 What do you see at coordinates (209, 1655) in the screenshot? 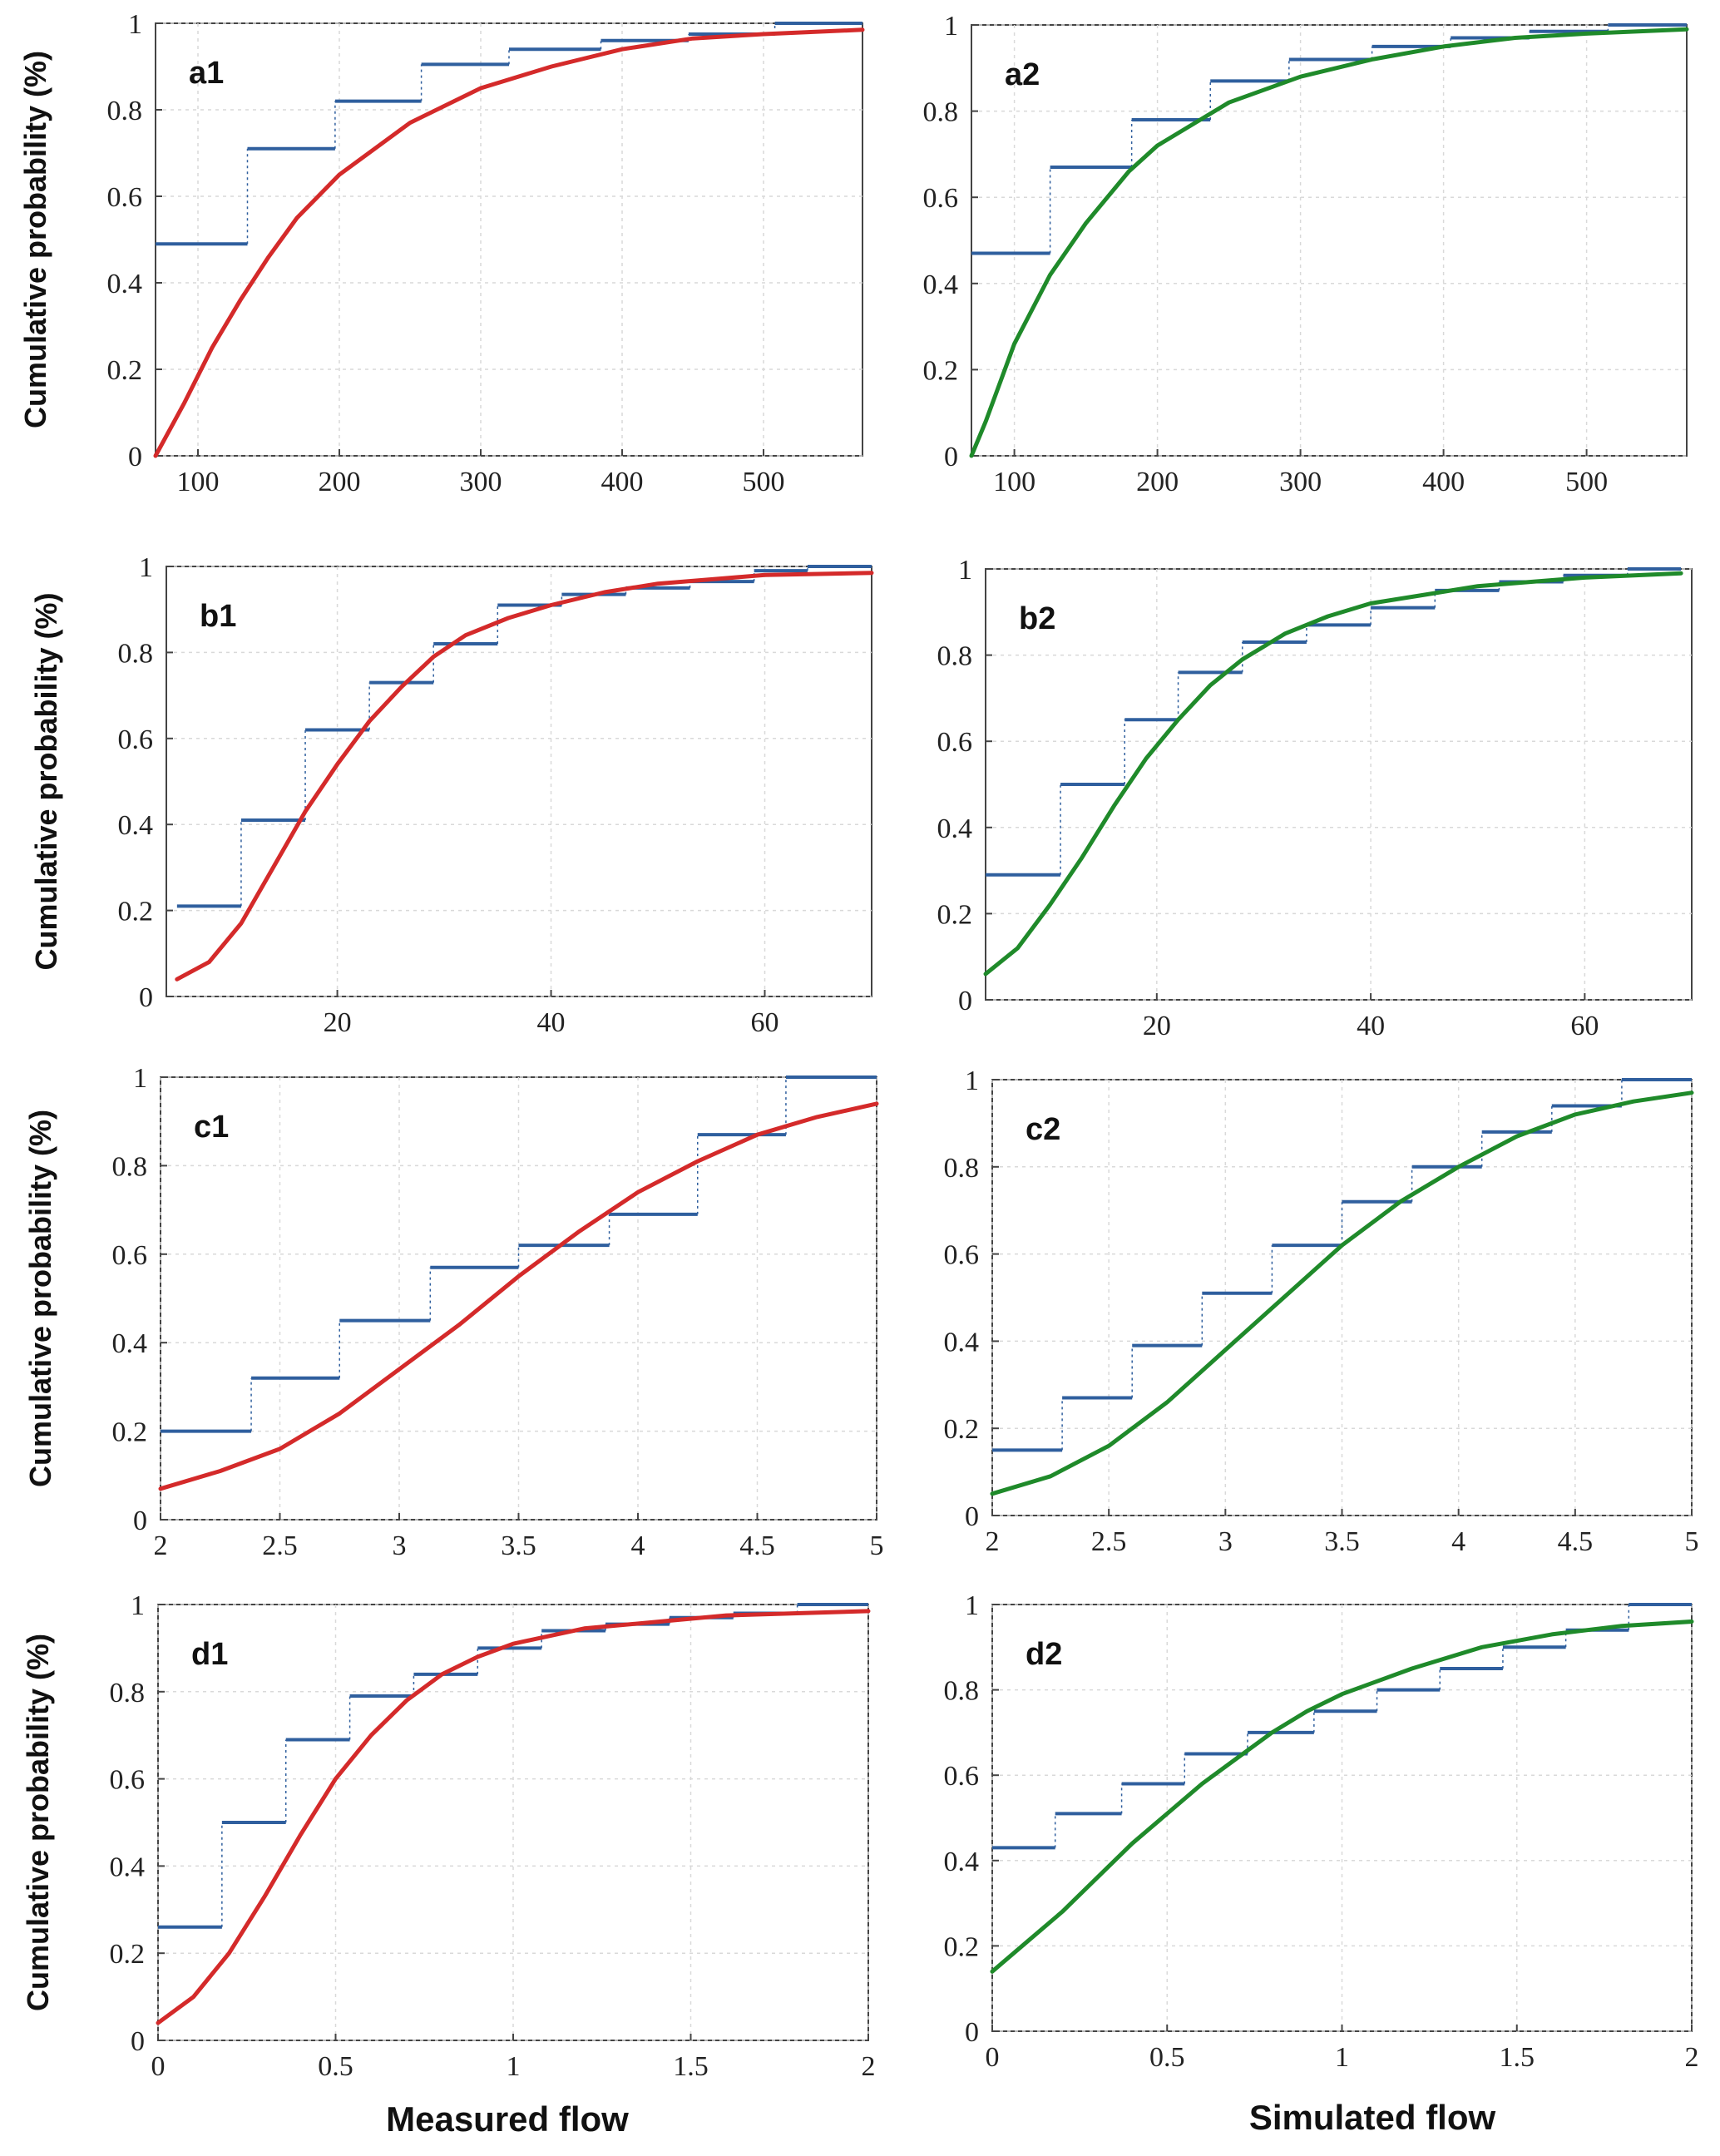
I see `panel-label: d1` at bounding box center [209, 1655].